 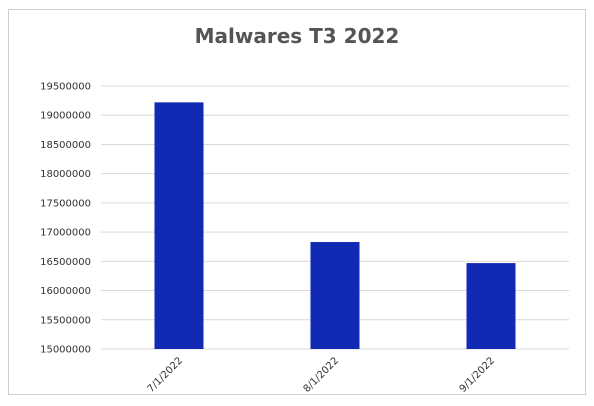 What do you see at coordinates (65, 174) in the screenshot?
I see `y-tick-label: 18000000` at bounding box center [65, 174].